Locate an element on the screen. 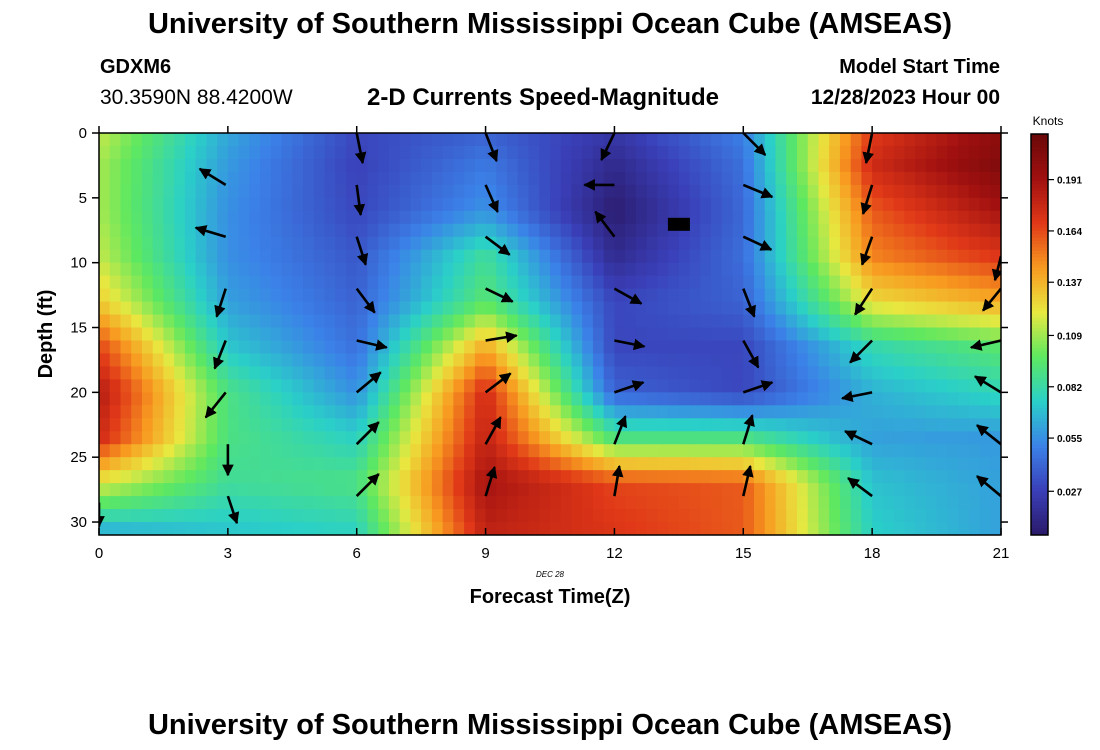 This screenshot has height=750, width=1100. x-axis-label: Forecast Time(Z) is located at coordinates (550, 597).